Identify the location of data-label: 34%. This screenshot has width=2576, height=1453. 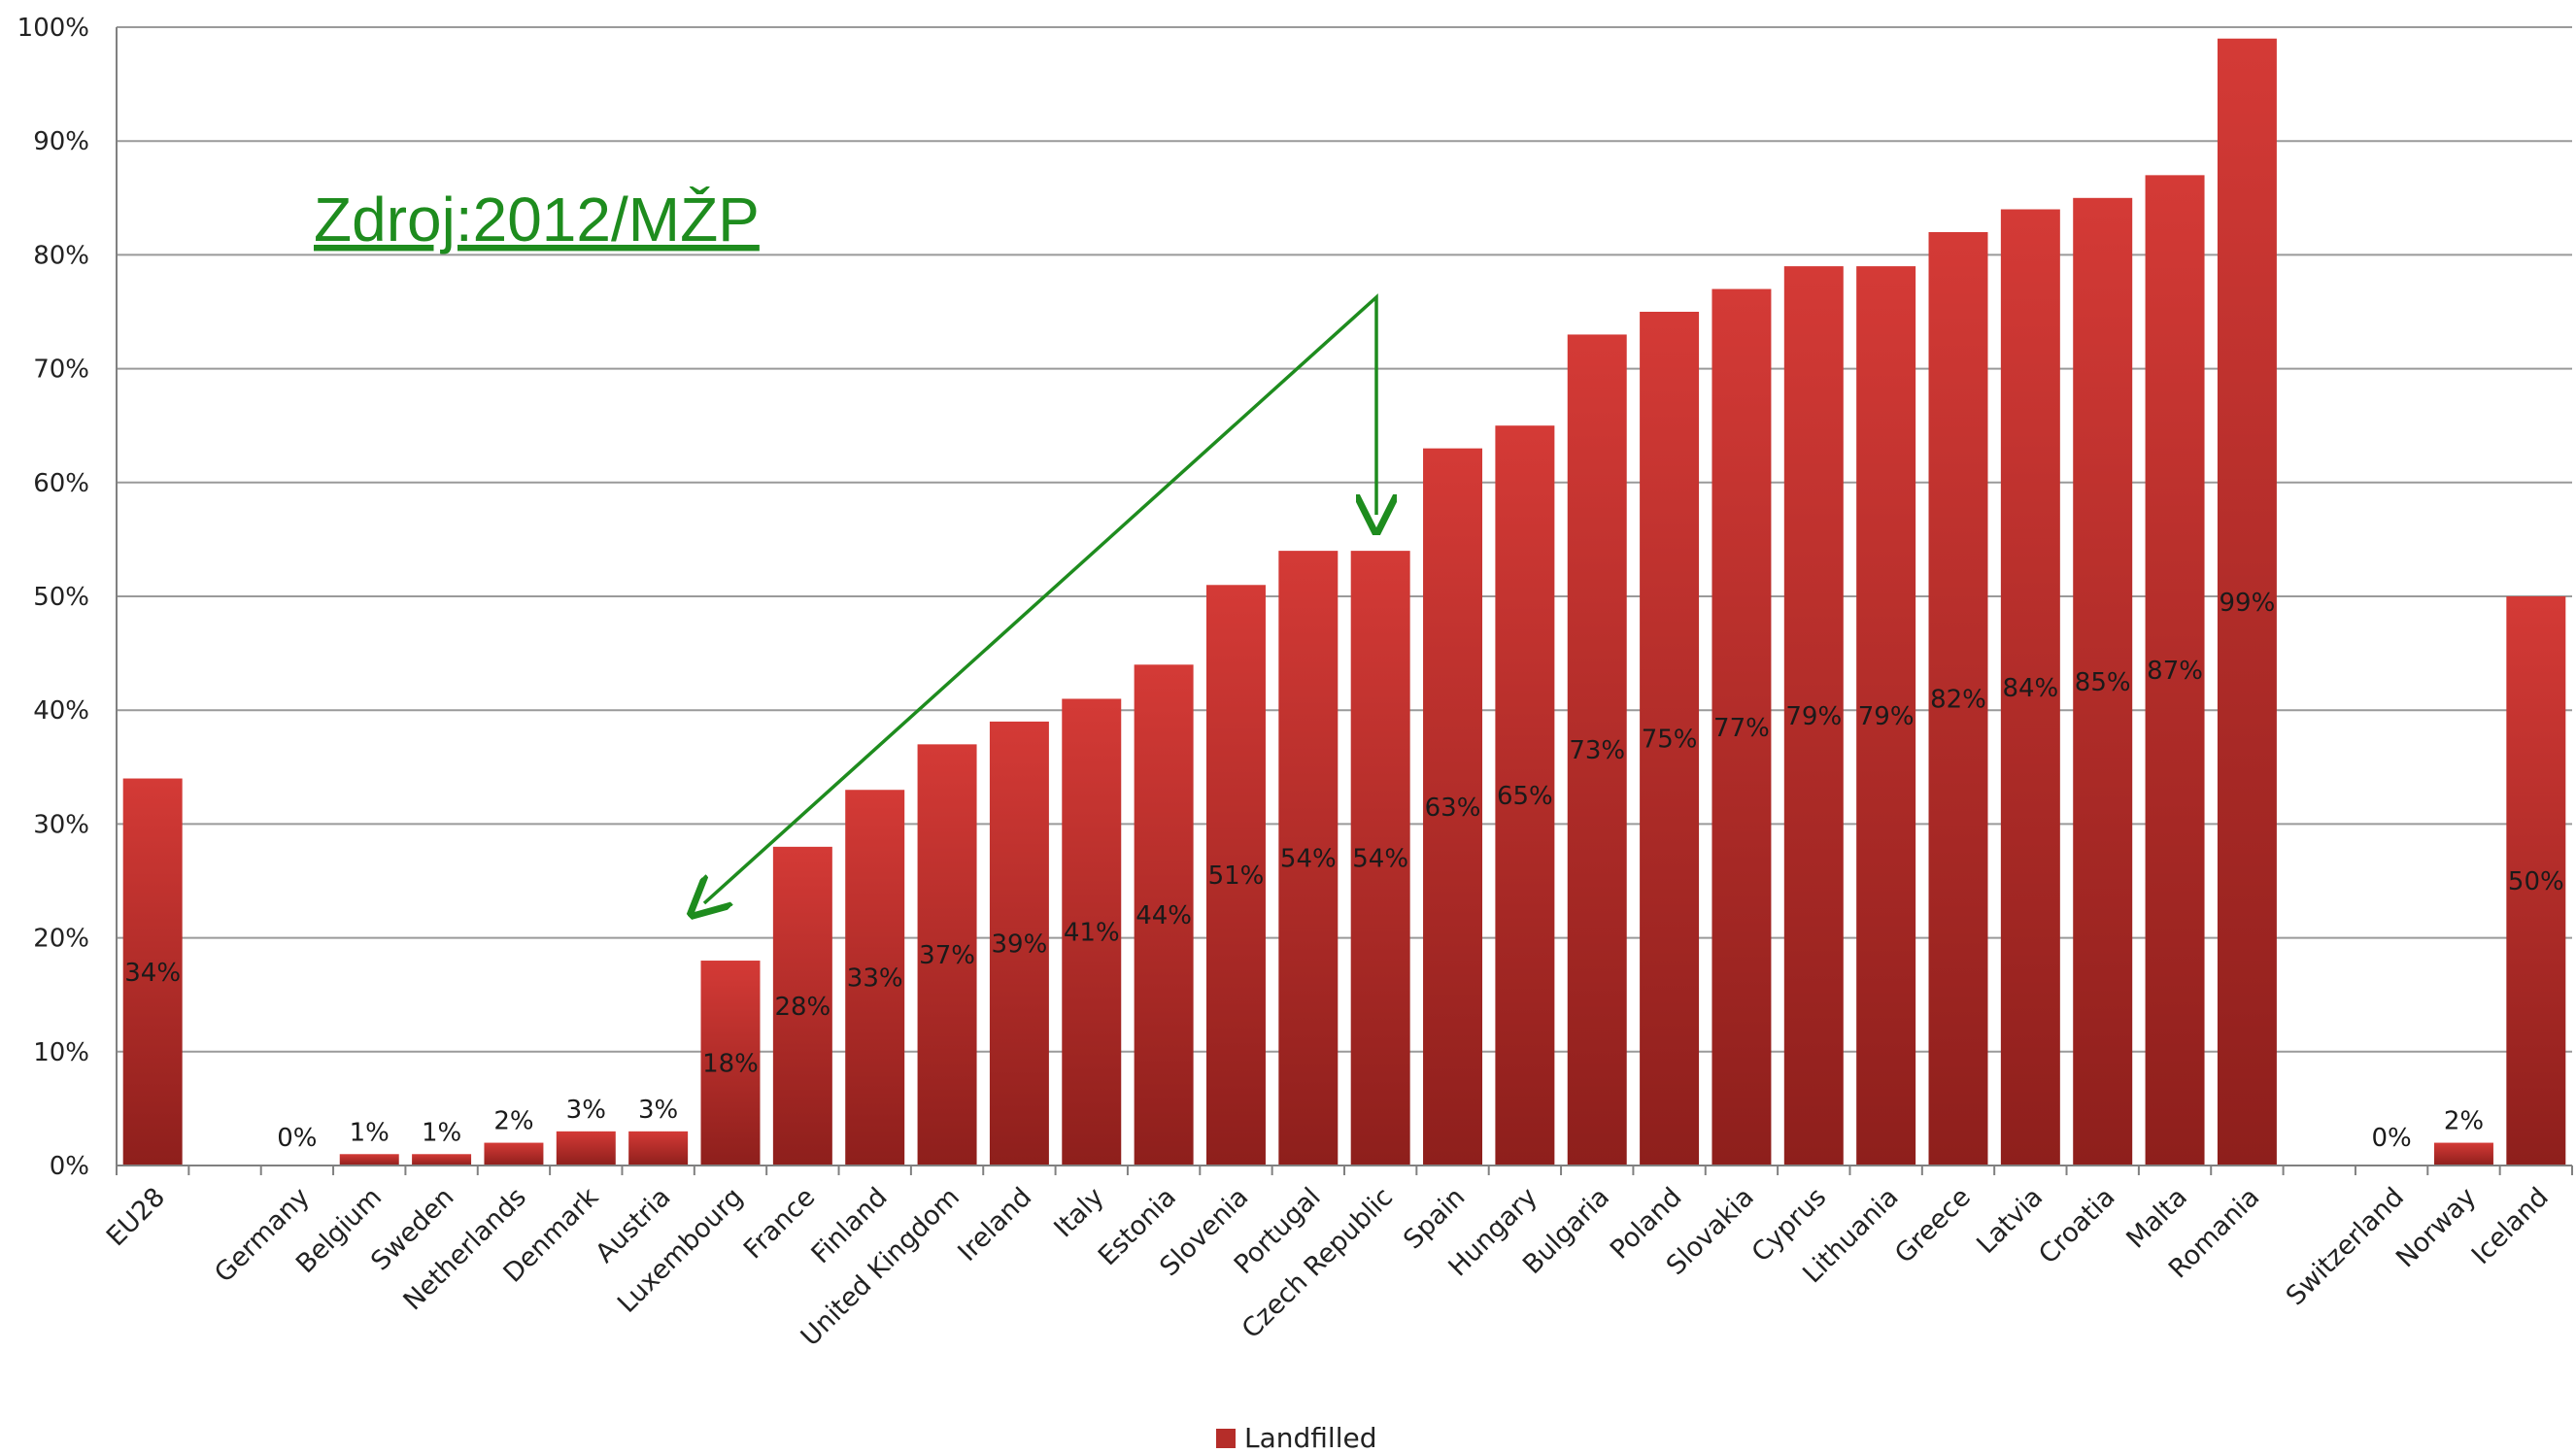
(152, 974).